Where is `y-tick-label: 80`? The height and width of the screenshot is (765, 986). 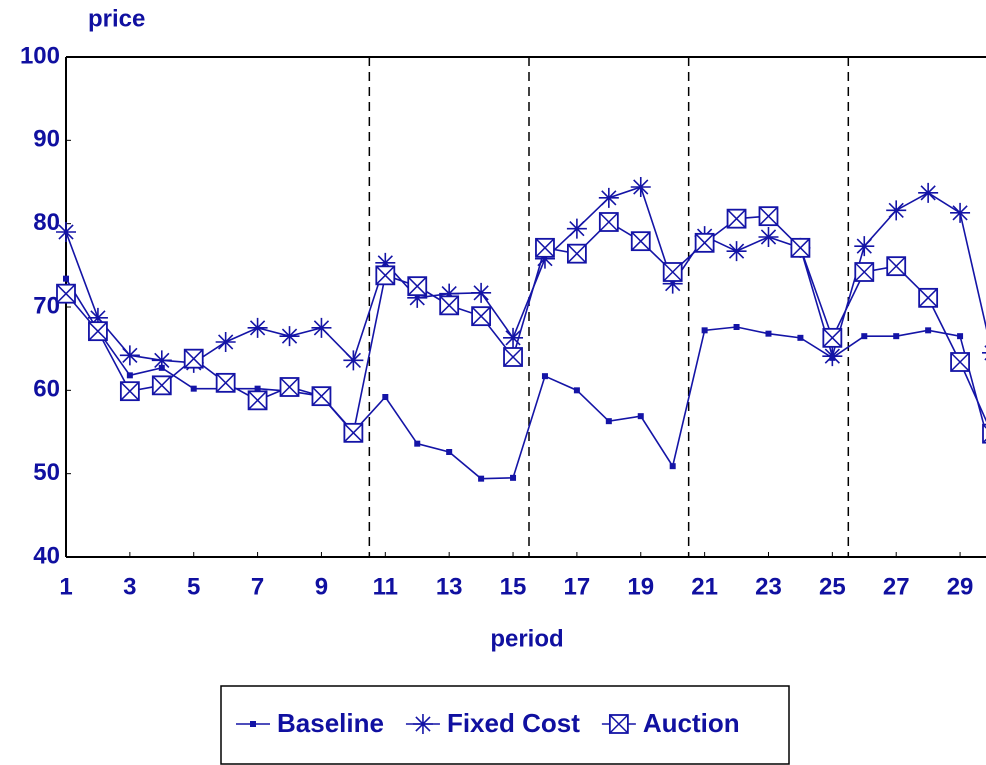 y-tick-label: 80 is located at coordinates (46, 222).